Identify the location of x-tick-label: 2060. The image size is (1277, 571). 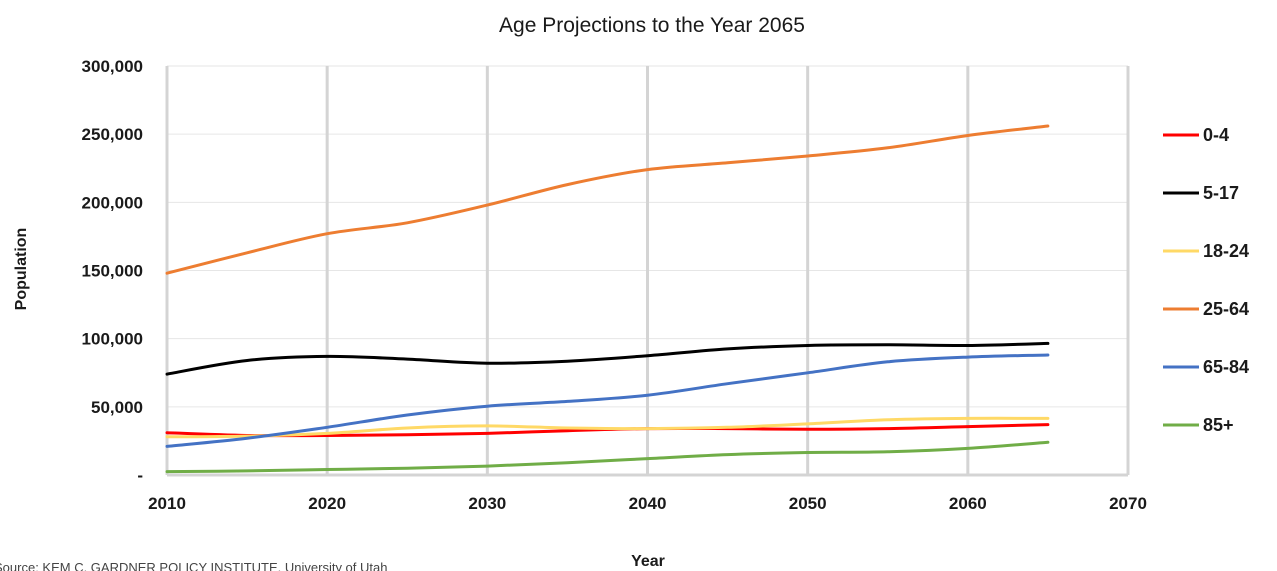
(968, 503).